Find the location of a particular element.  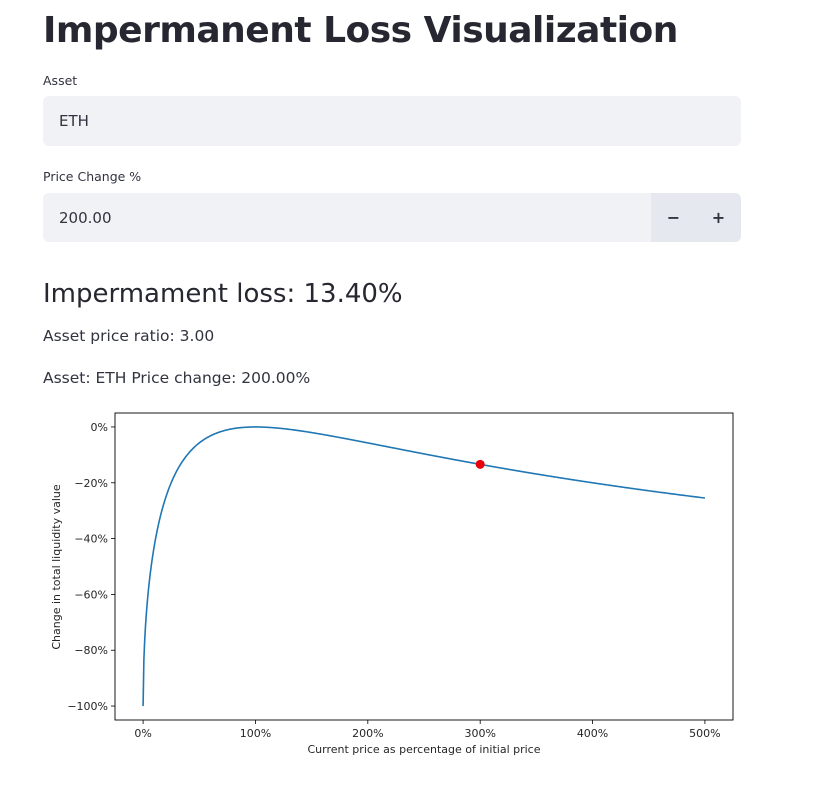

y-tick-label: −20% is located at coordinates (91, 483).